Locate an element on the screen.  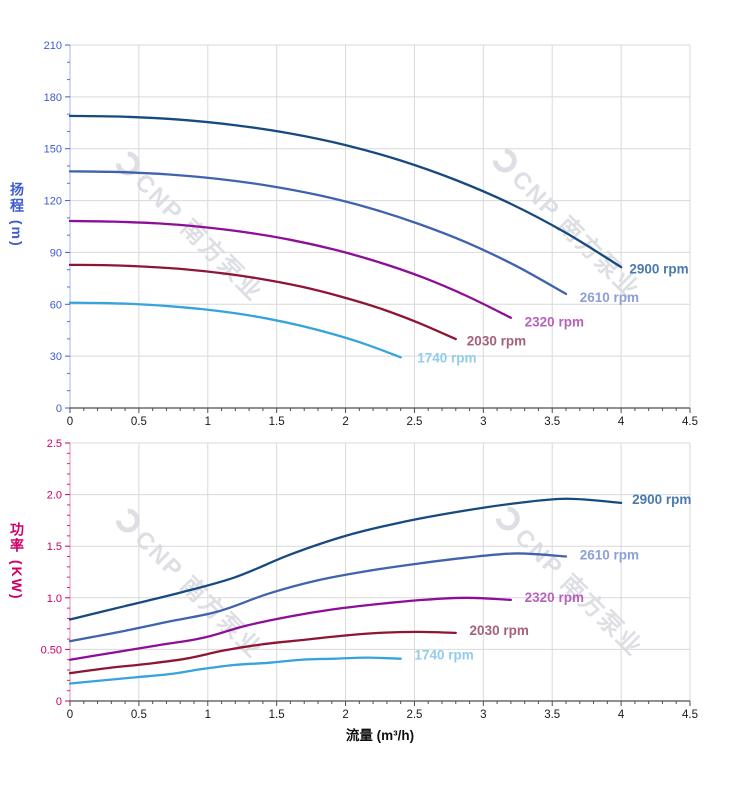
y-tick-label: 1.5 is located at coordinates (54, 547).